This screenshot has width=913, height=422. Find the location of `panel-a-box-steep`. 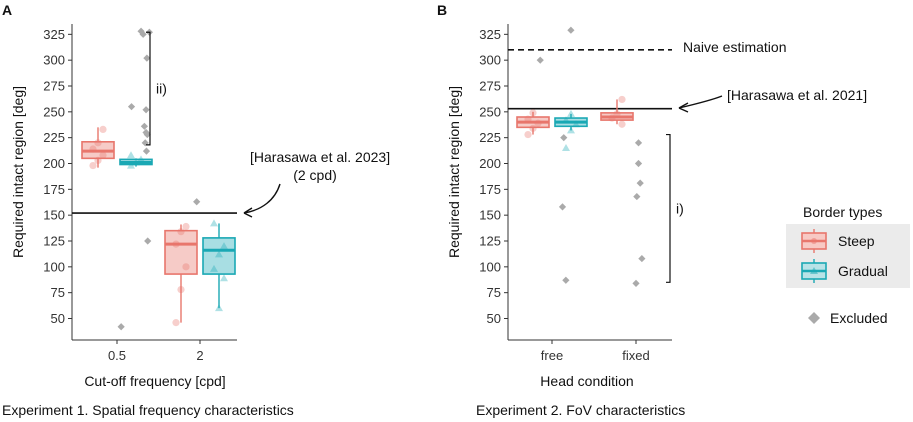

panel-a-box-steep is located at coordinates (181, 252).